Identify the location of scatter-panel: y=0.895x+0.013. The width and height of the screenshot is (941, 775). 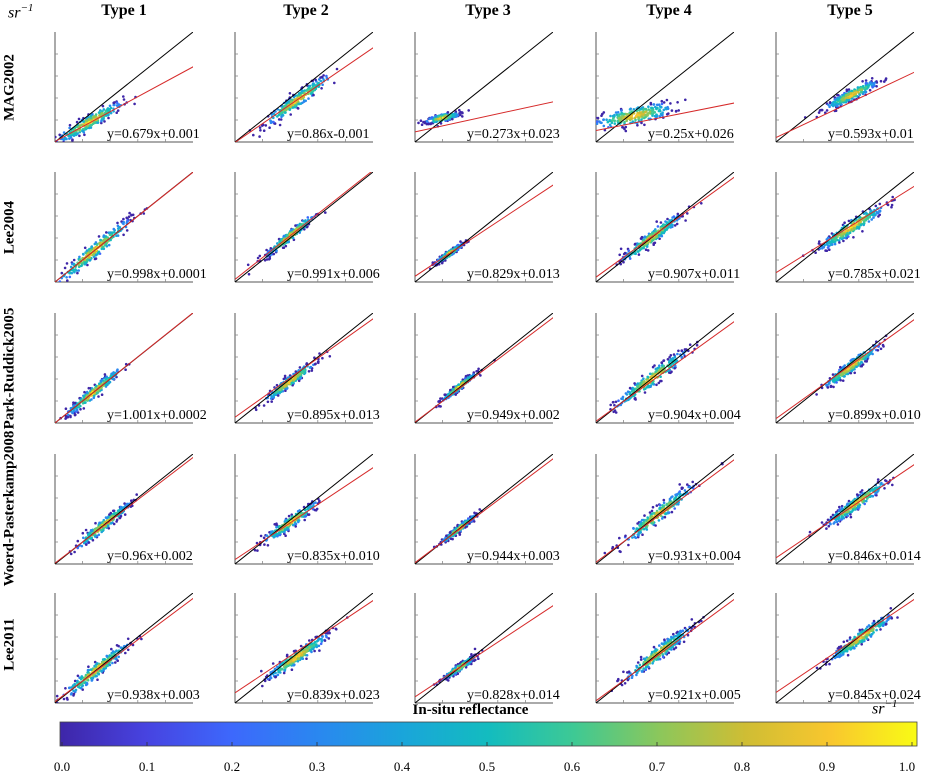
(307, 368).